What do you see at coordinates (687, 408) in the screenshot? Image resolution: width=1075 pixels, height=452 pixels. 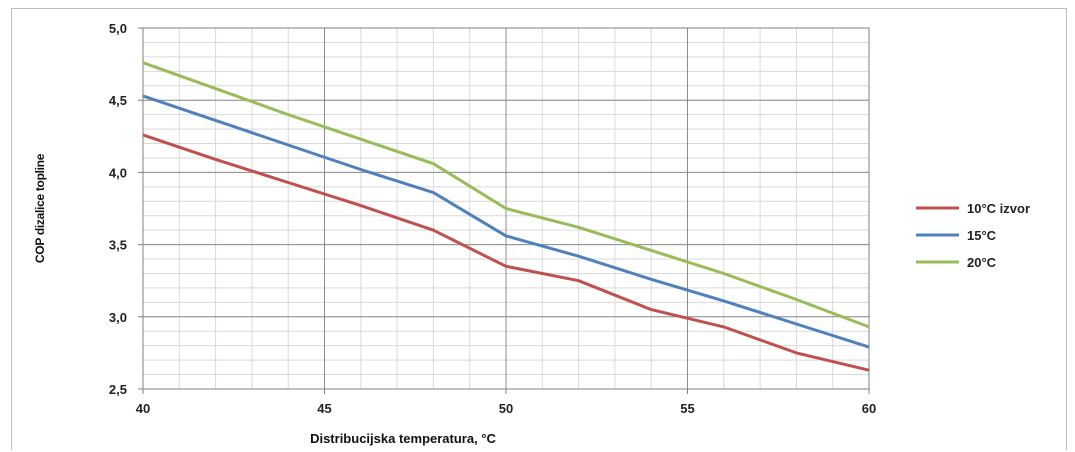 I see `x-tick-label: 55` at bounding box center [687, 408].